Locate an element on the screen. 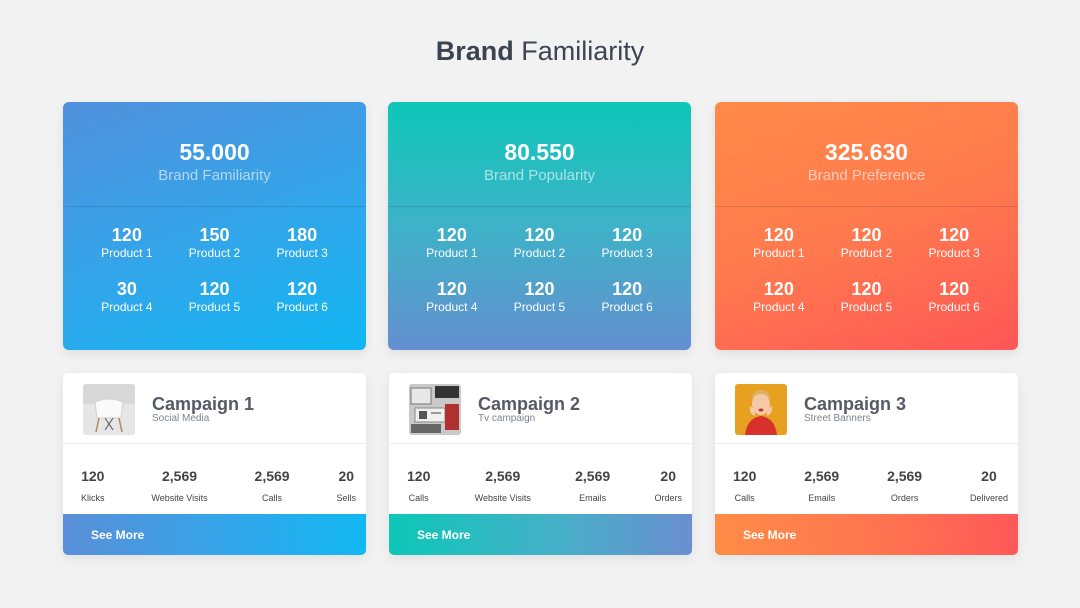  stat-label: Klicks is located at coordinates (93, 498).